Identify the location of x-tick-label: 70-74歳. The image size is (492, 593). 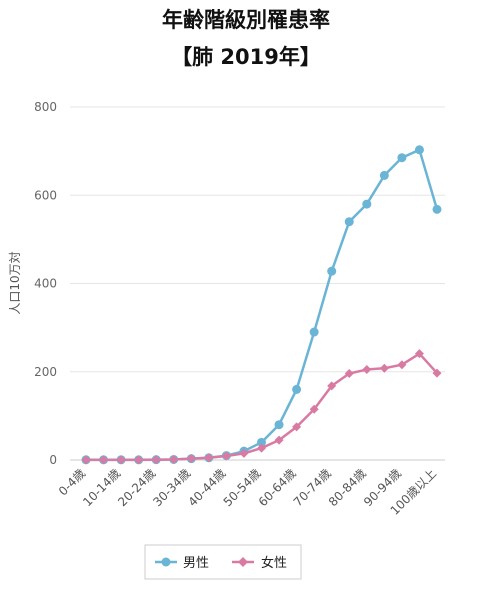
(312, 487).